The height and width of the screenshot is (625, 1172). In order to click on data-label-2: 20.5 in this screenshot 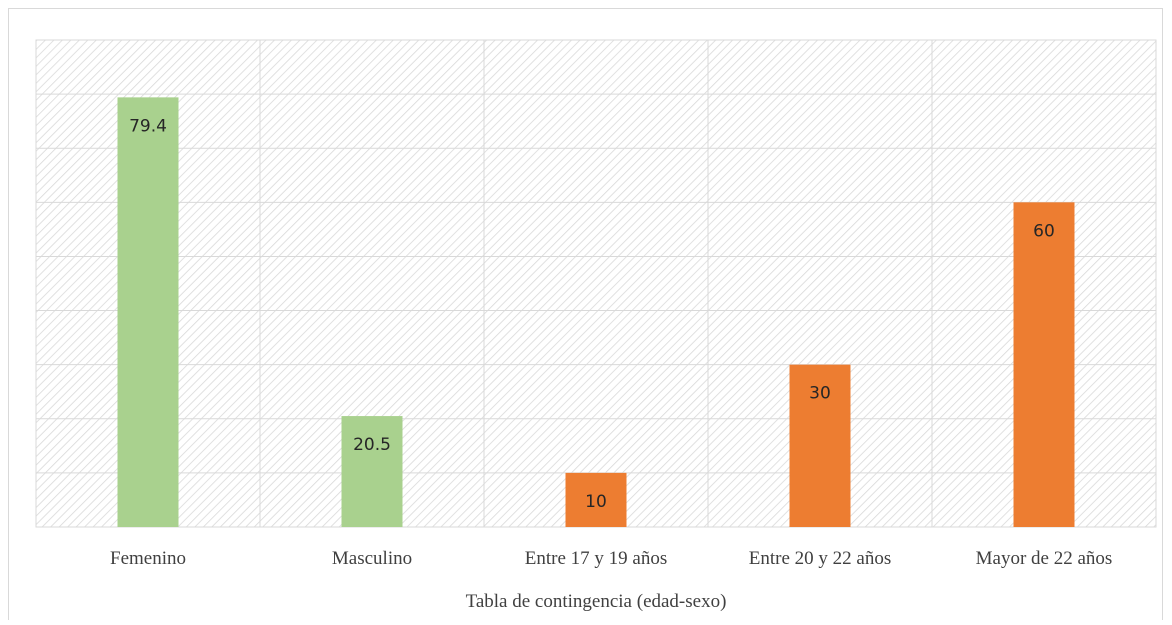, I will do `click(372, 445)`.